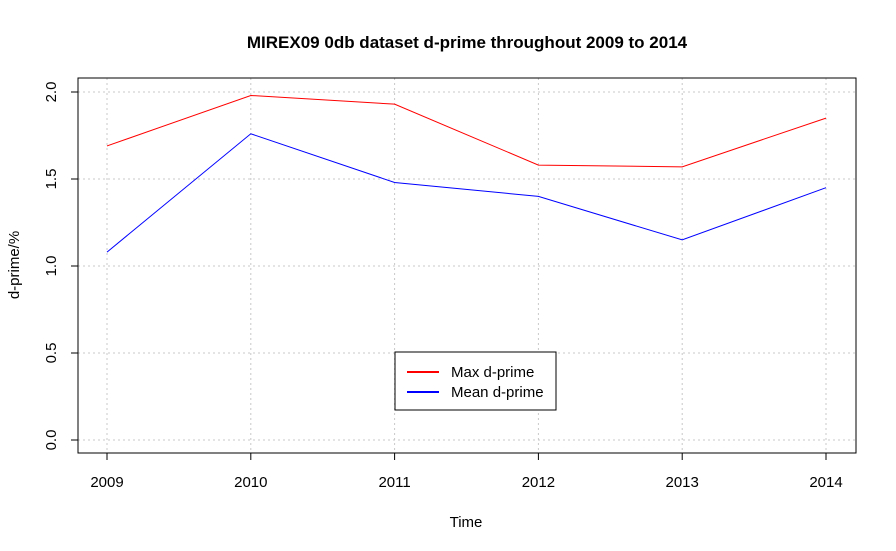 The height and width of the screenshot is (551, 896). Describe the element at coordinates (466, 472) in the screenshot. I see `x-axis: 2009 2010 2011 2012 2013 2014` at that location.